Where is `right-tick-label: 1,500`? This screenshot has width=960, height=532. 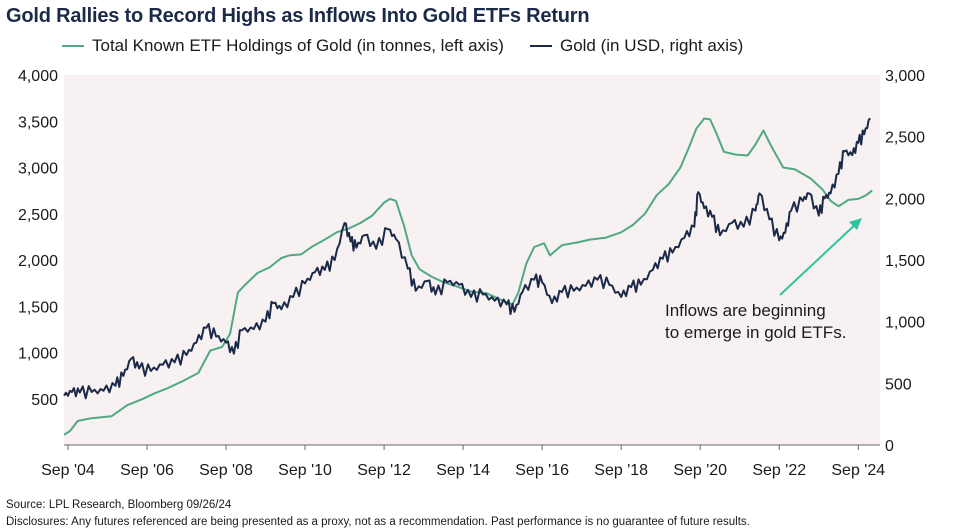
right-tick-label: 1,500 is located at coordinates (905, 261).